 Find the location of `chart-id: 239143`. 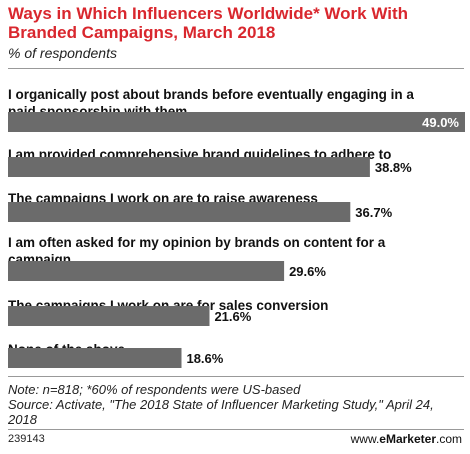

chart-id: 239143 is located at coordinates (26, 439).